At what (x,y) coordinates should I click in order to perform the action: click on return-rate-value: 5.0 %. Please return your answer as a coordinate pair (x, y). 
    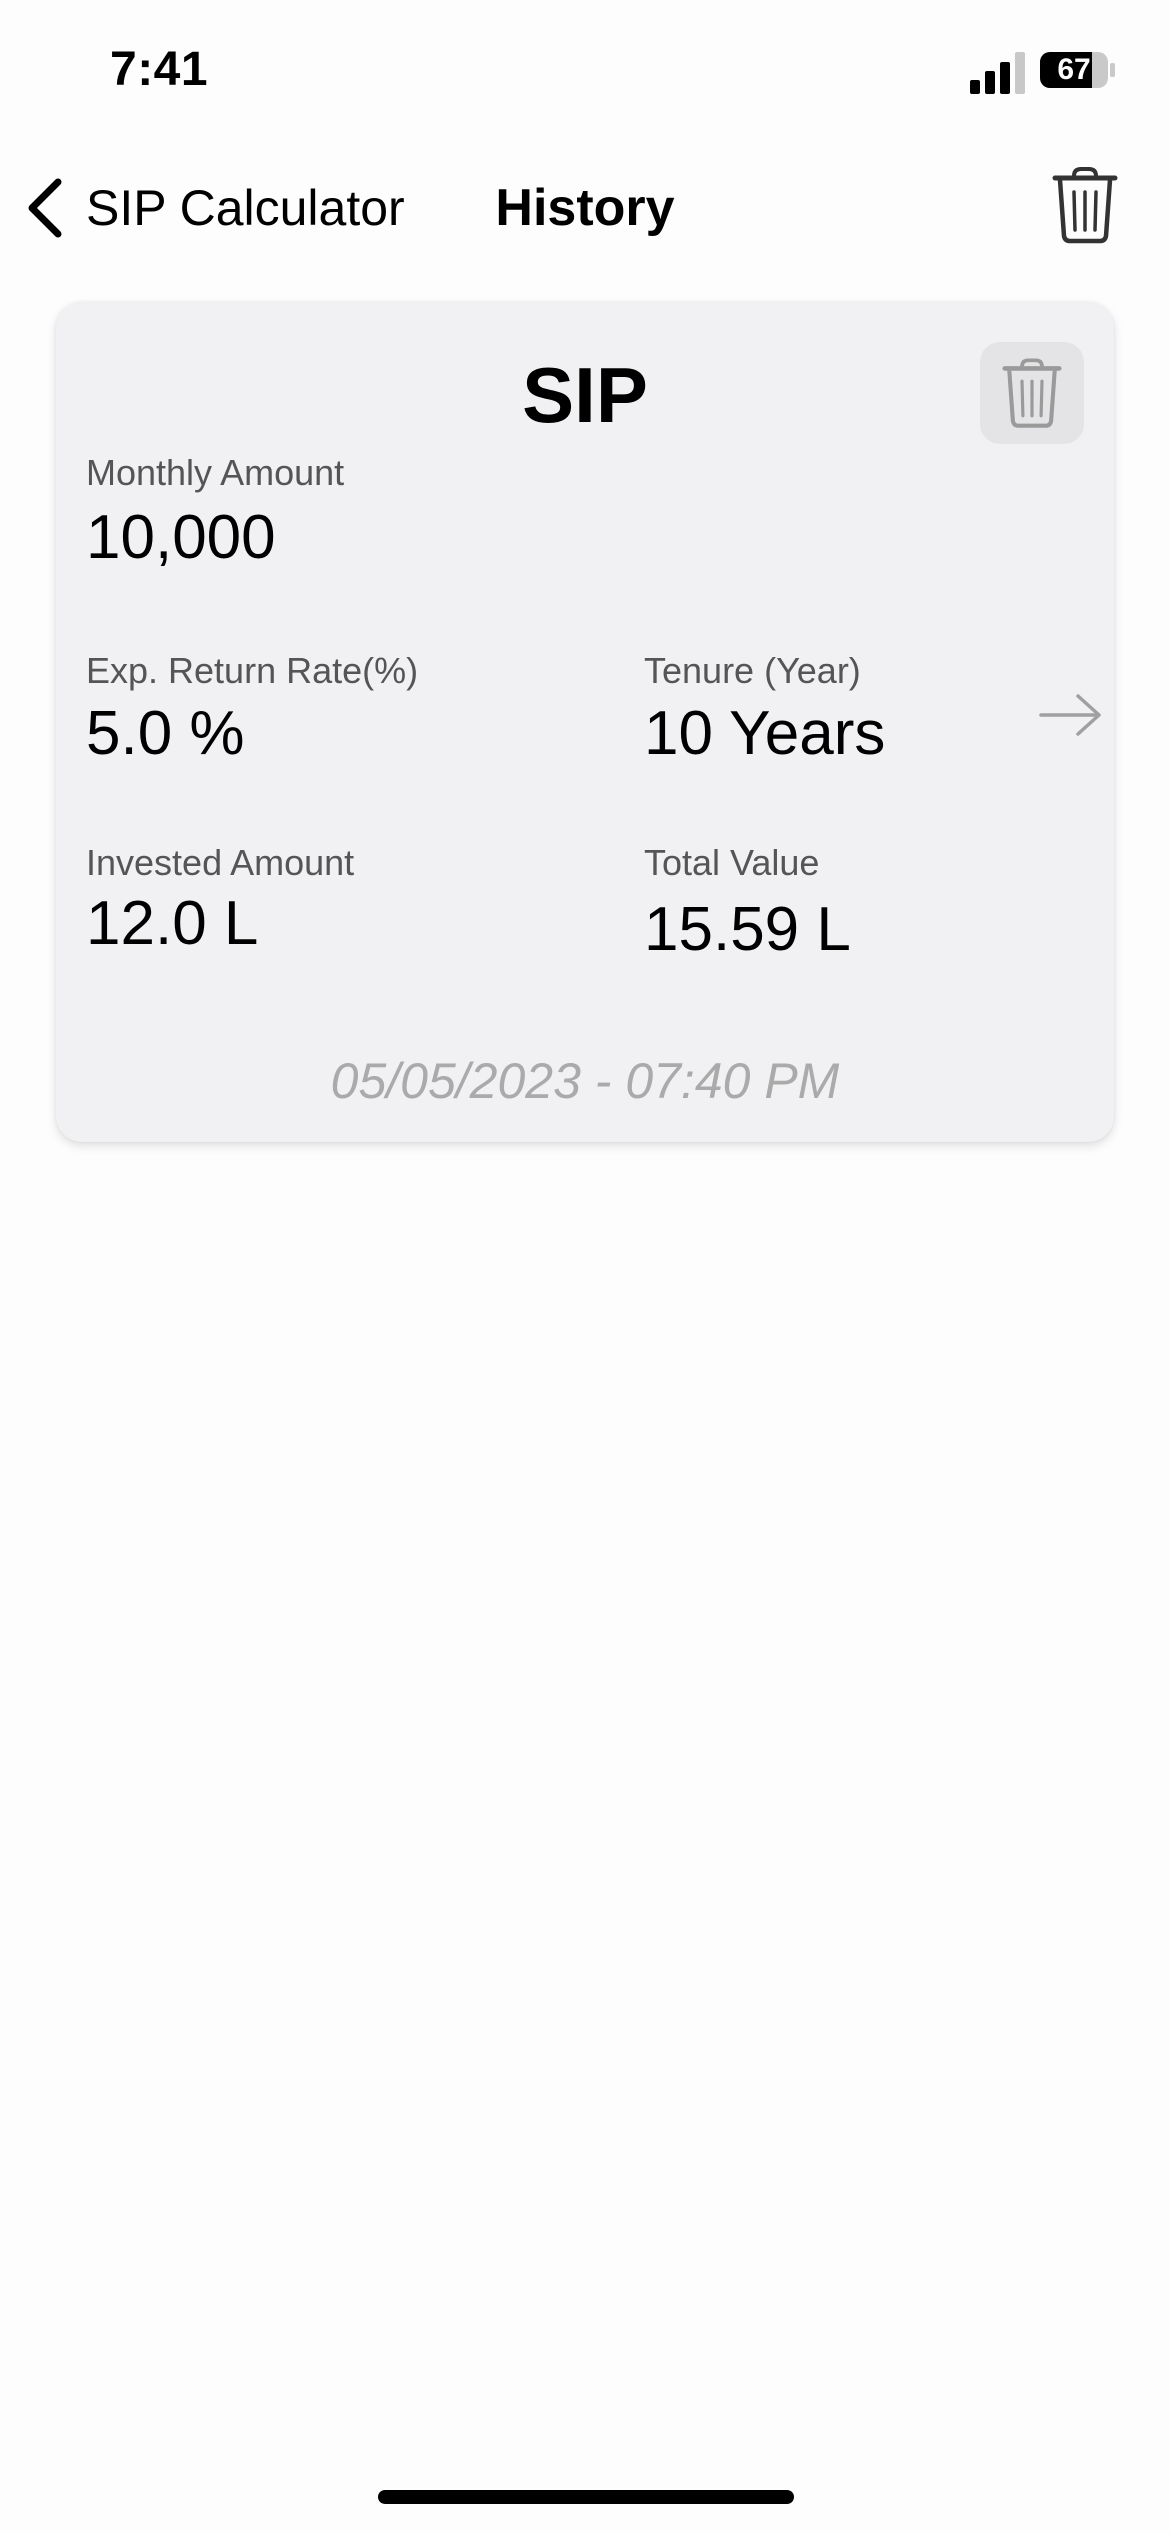
    Looking at the image, I should click on (165, 733).